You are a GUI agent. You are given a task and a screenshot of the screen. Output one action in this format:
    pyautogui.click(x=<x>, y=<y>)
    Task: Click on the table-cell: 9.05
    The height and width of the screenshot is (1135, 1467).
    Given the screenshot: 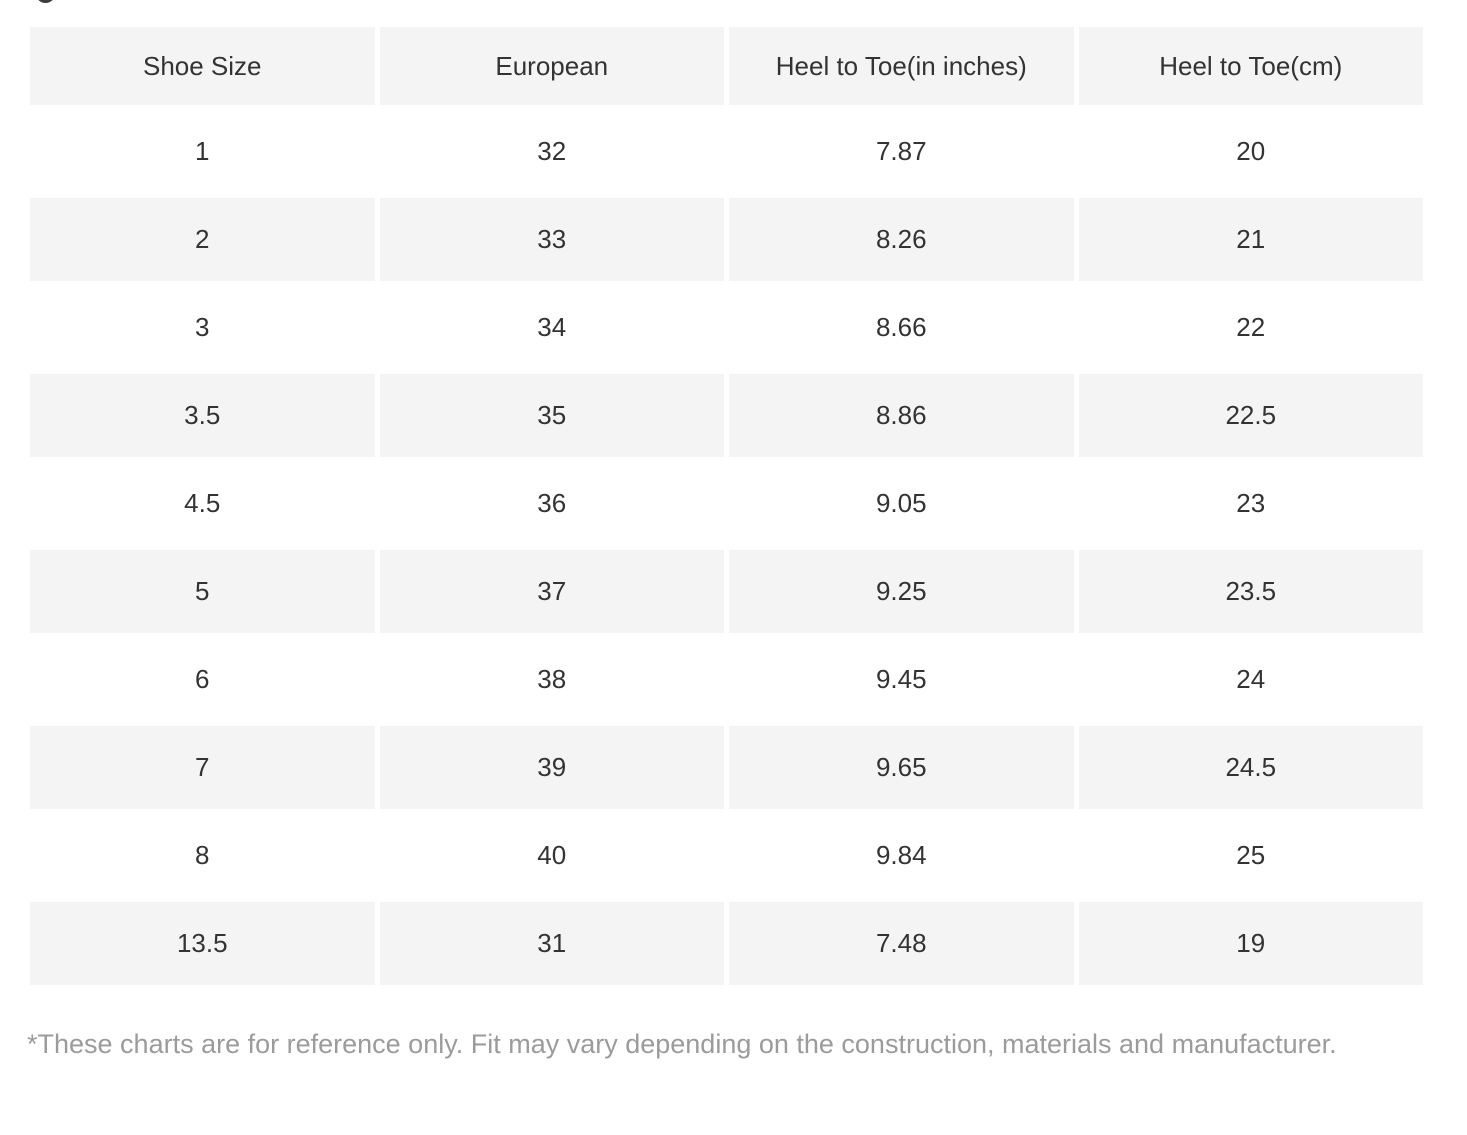 What is the action you would take?
    pyautogui.click(x=901, y=503)
    